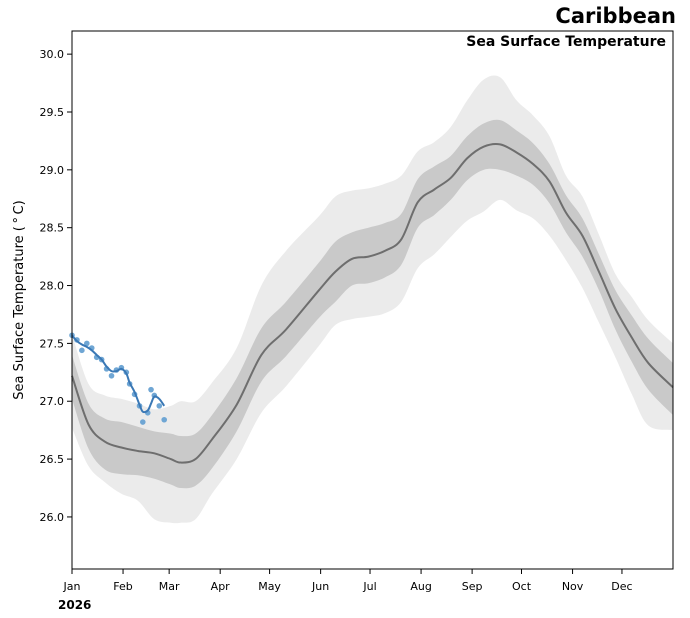 This screenshot has height=618, width=690. What do you see at coordinates (52, 228) in the screenshot?
I see `y-tick-label: 28.5` at bounding box center [52, 228].